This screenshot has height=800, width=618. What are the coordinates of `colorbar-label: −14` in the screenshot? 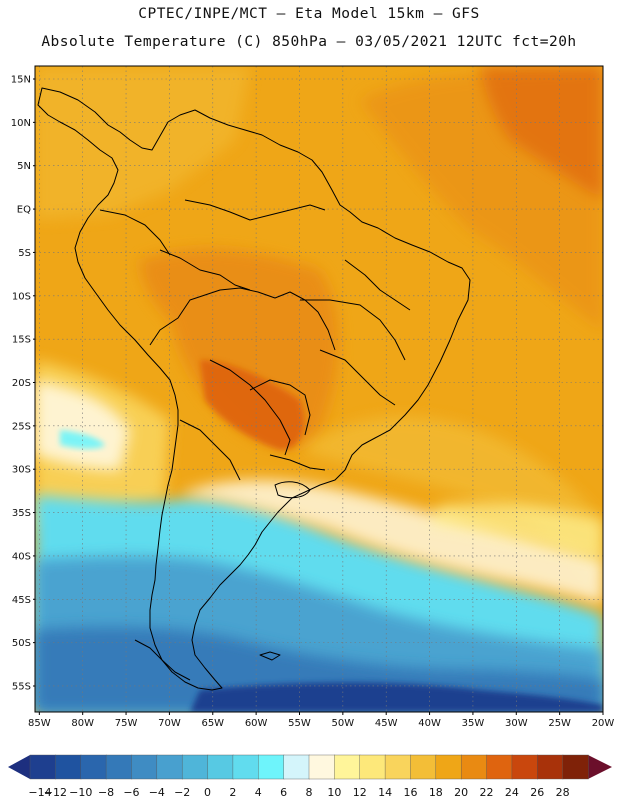 It's located at (39, 792).